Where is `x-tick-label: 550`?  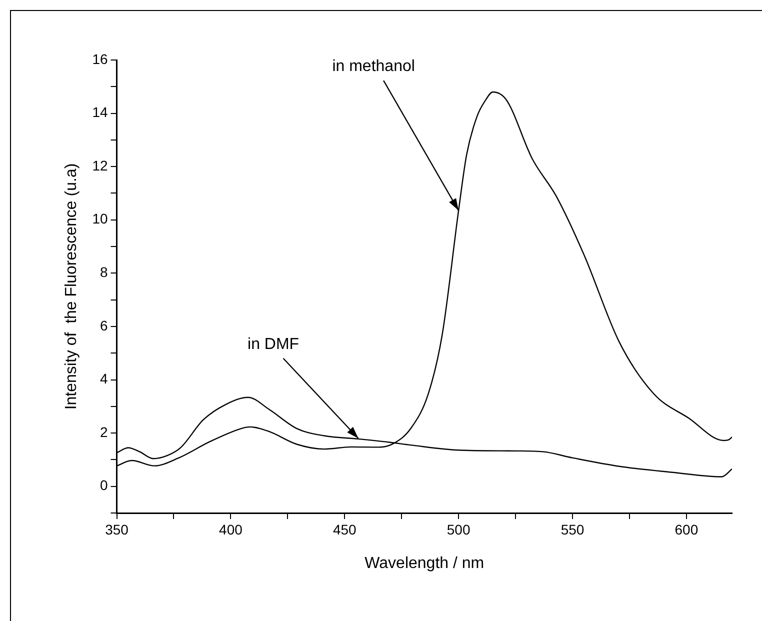
x-tick-label: 550 is located at coordinates (572, 529).